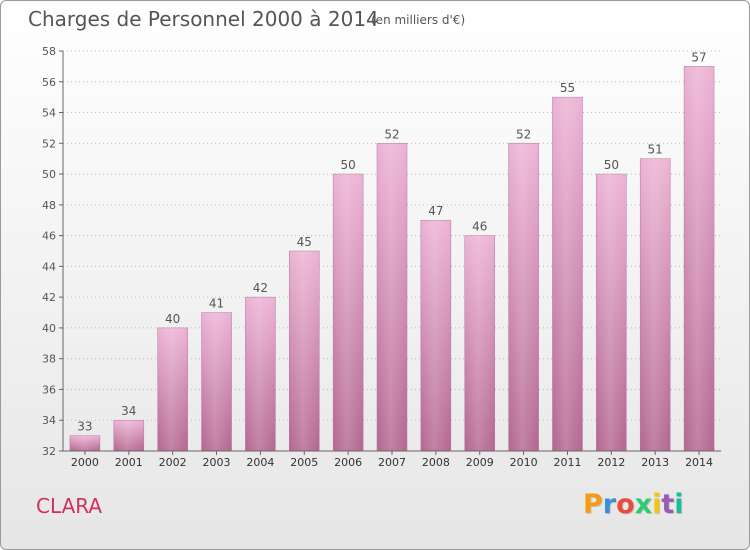 This screenshot has width=750, height=550. Describe the element at coordinates (217, 462) in the screenshot. I see `x-tick-label: 2003` at that location.